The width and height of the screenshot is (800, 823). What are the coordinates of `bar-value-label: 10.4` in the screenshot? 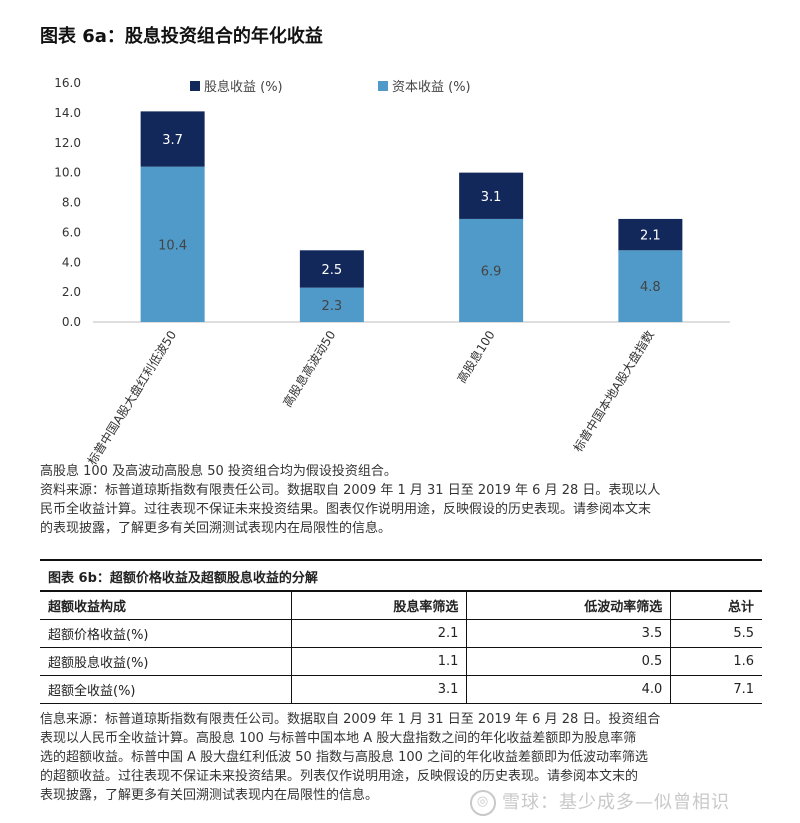 It's located at (172, 245).